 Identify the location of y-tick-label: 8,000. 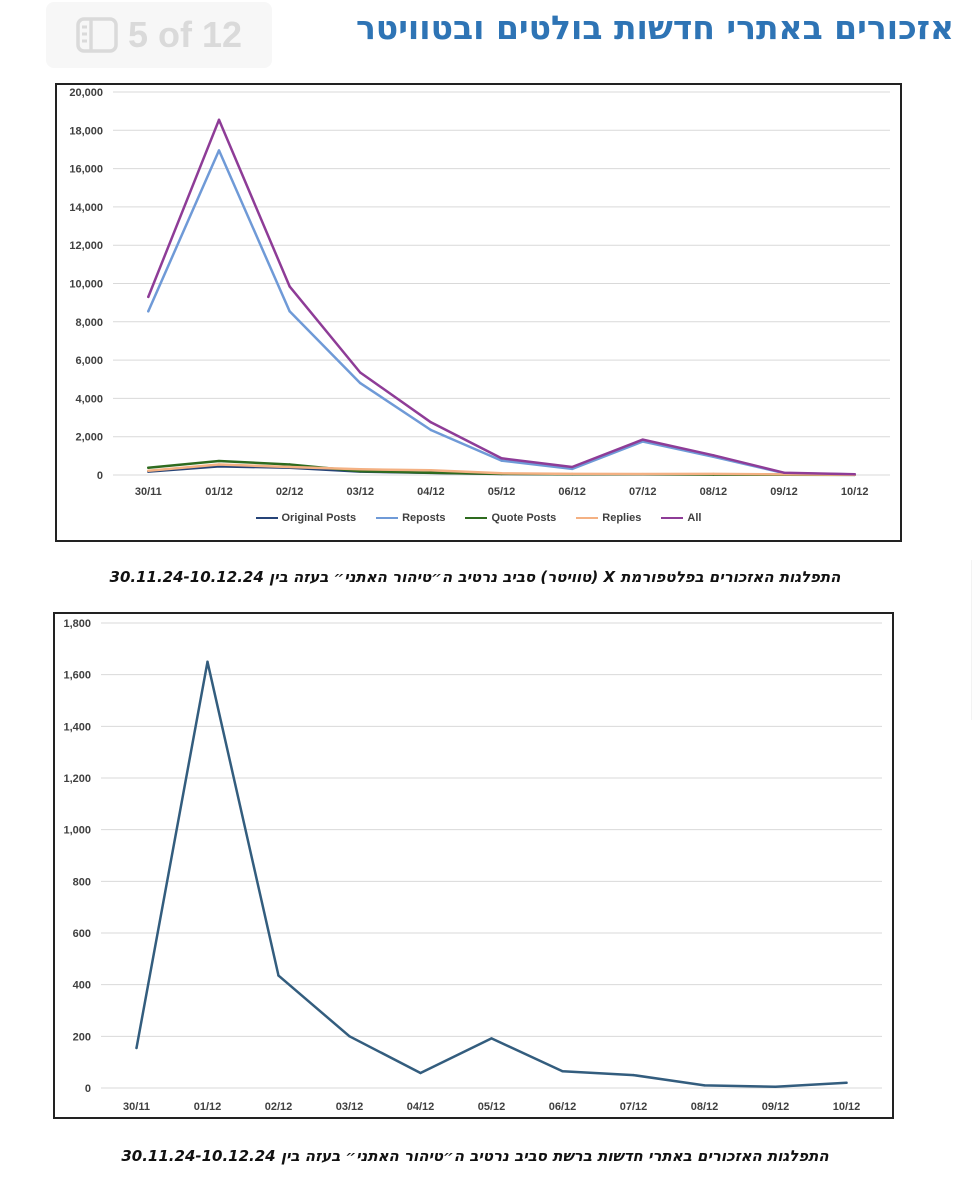
(89, 323).